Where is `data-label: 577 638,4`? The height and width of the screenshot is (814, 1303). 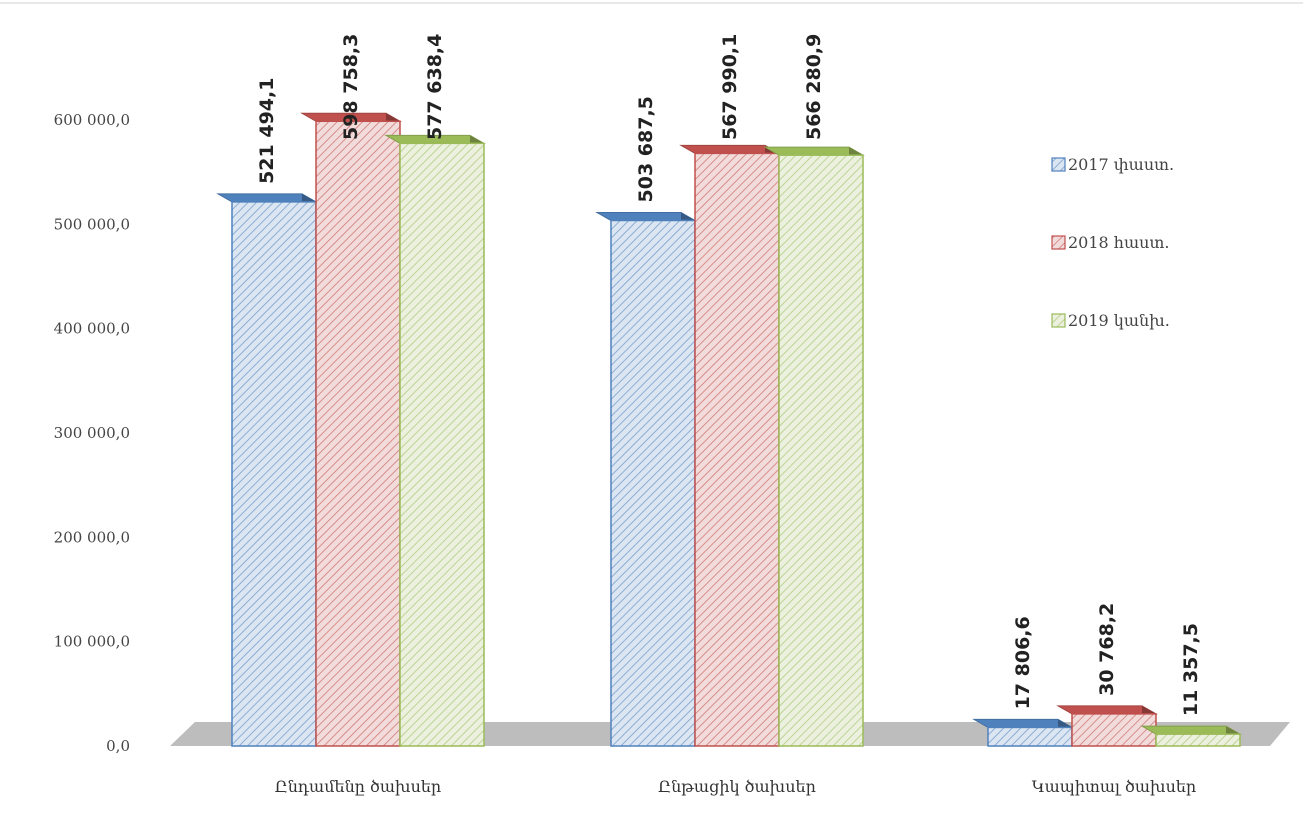 data-label: 577 638,4 is located at coordinates (435, 87).